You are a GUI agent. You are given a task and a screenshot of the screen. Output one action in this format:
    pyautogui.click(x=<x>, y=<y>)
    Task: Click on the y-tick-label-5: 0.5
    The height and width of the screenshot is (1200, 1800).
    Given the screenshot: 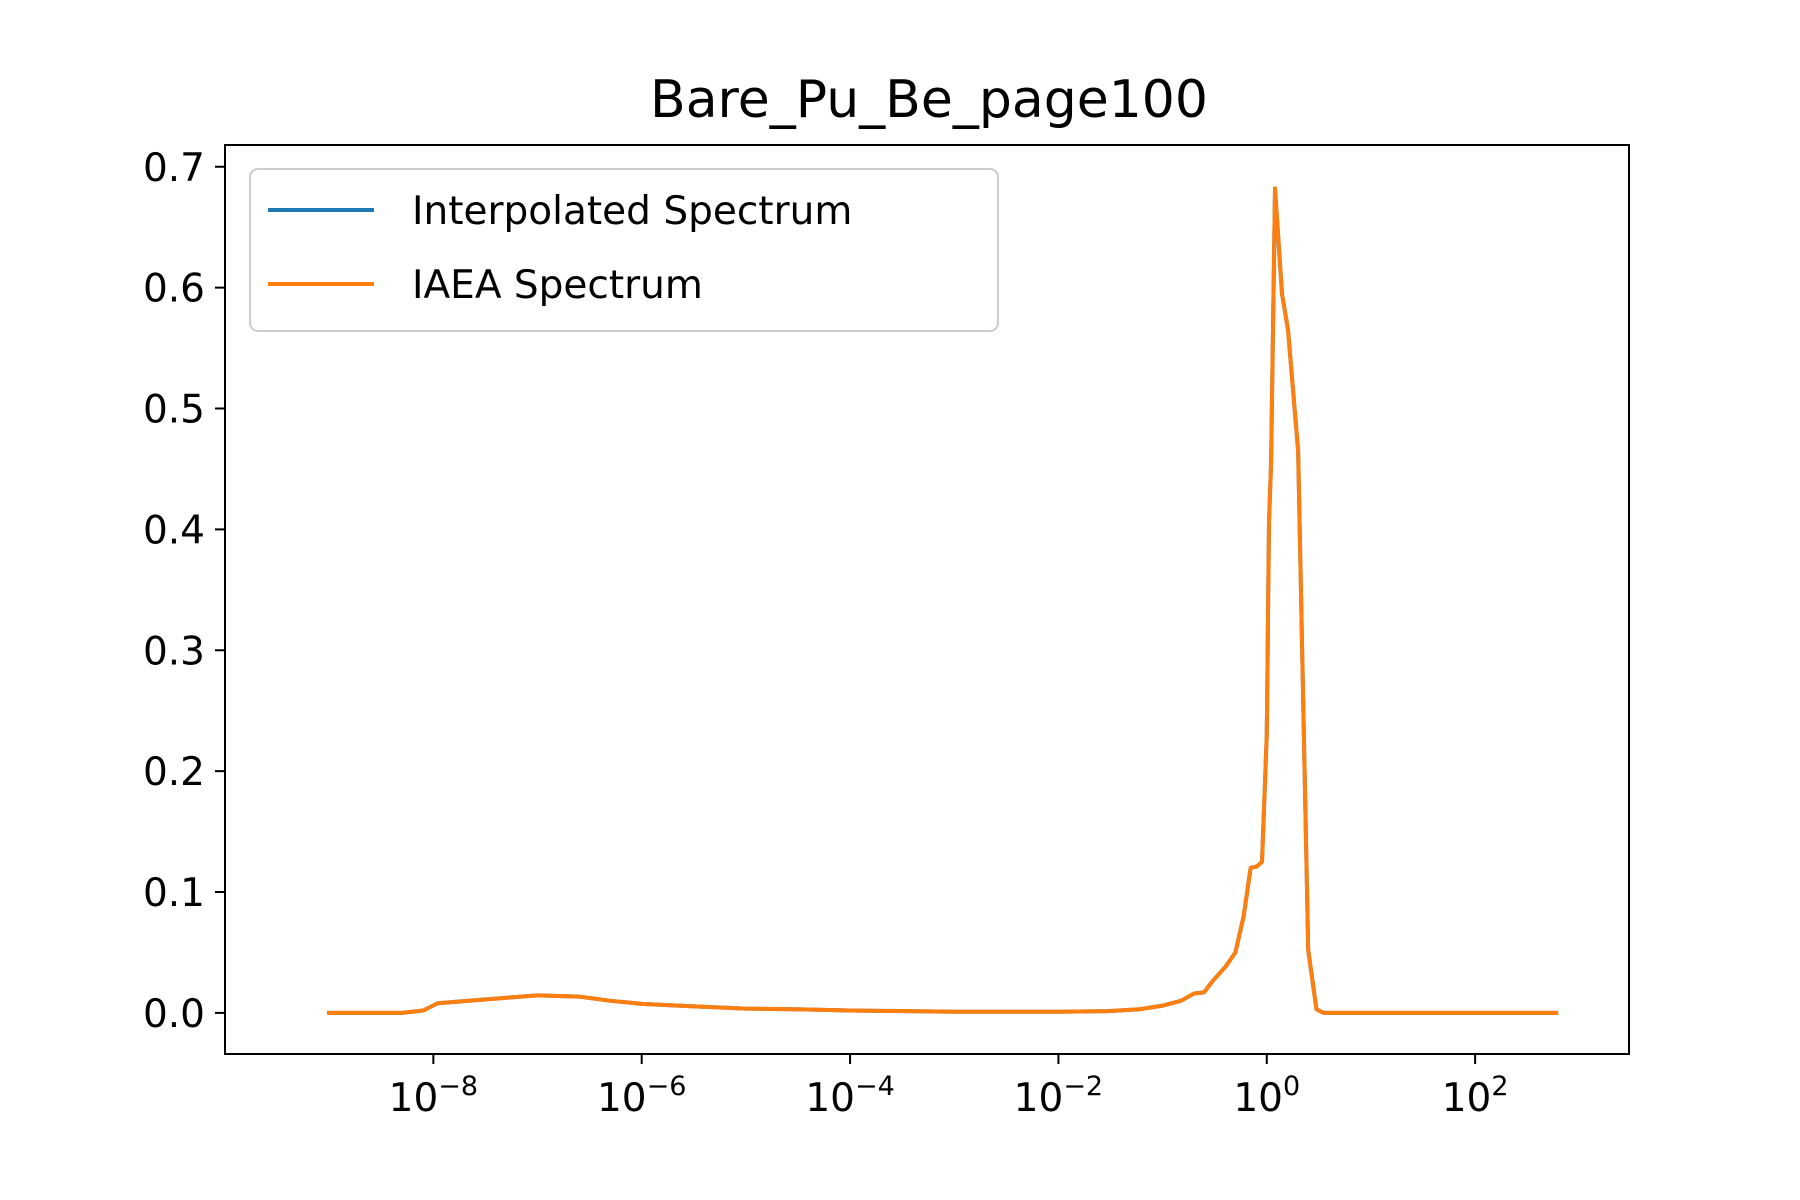 What is the action you would take?
    pyautogui.click(x=174, y=410)
    